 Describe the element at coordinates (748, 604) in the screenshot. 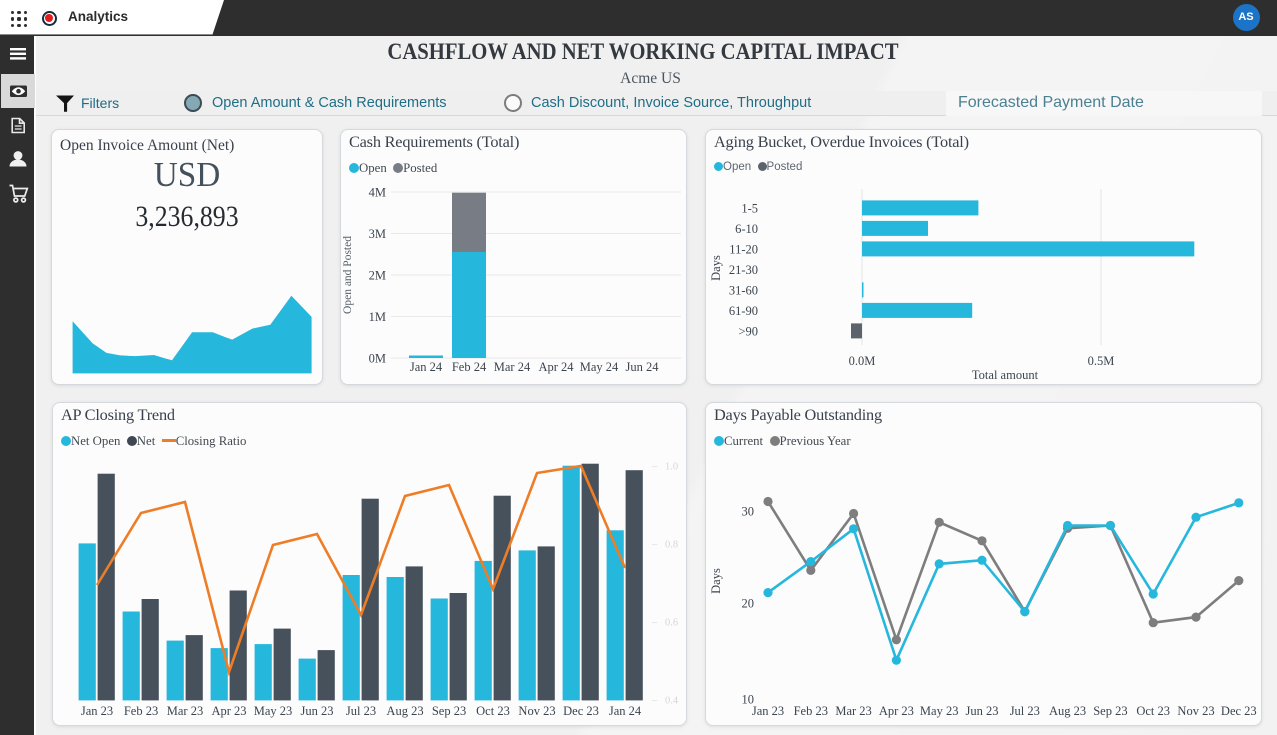

I see `svg-text: 20` at that location.